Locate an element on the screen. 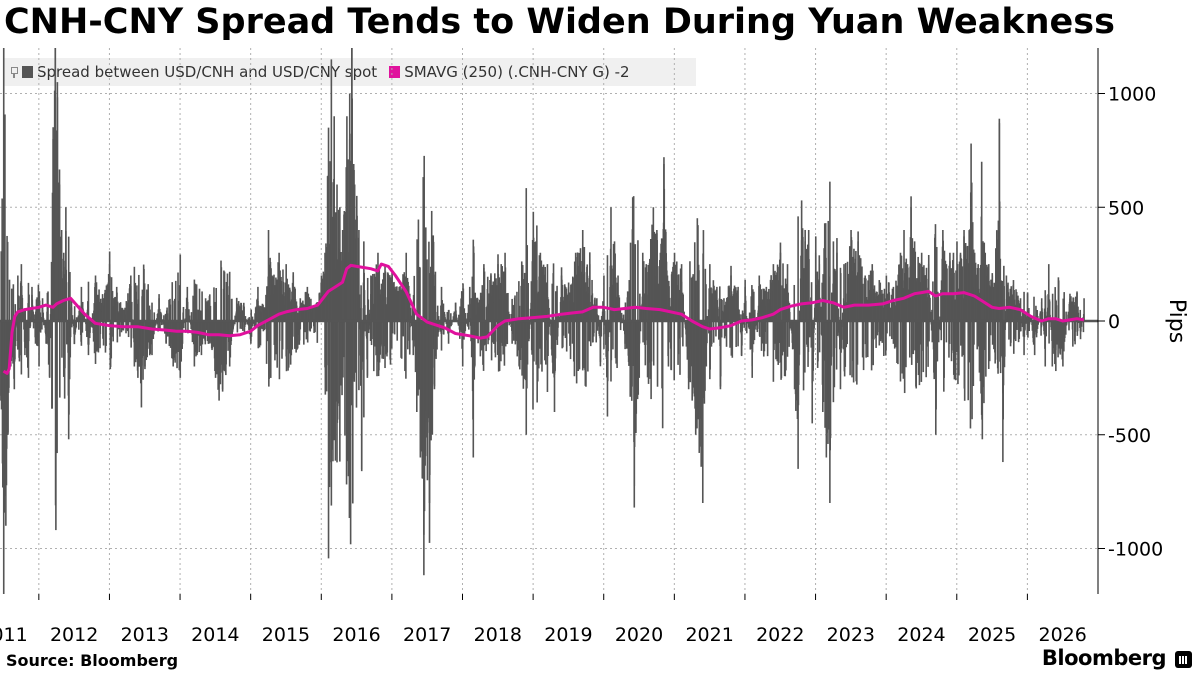 This screenshot has width=1200, height=675. y-tick-label: 1000 is located at coordinates (1132, 95).